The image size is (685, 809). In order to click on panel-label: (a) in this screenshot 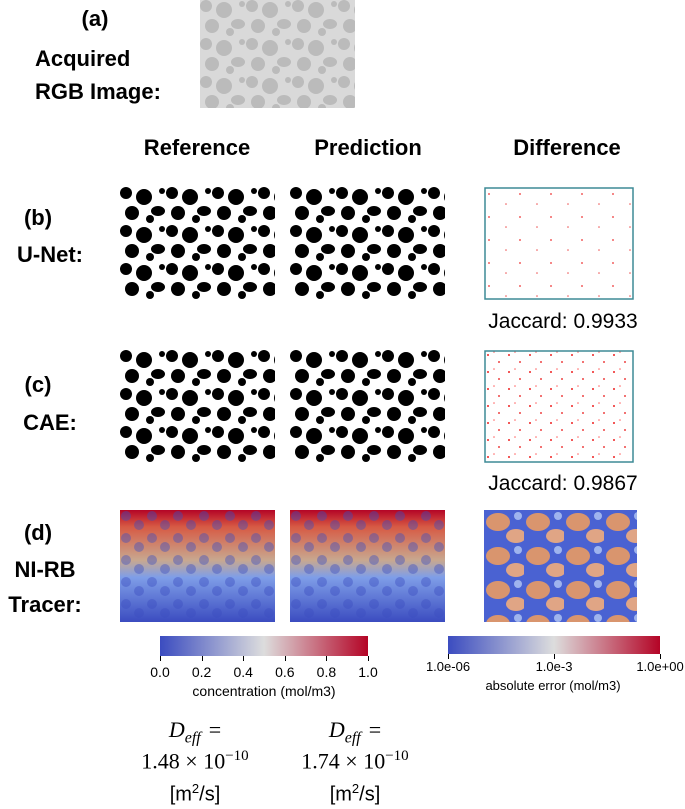, I will do `click(95, 18)`.